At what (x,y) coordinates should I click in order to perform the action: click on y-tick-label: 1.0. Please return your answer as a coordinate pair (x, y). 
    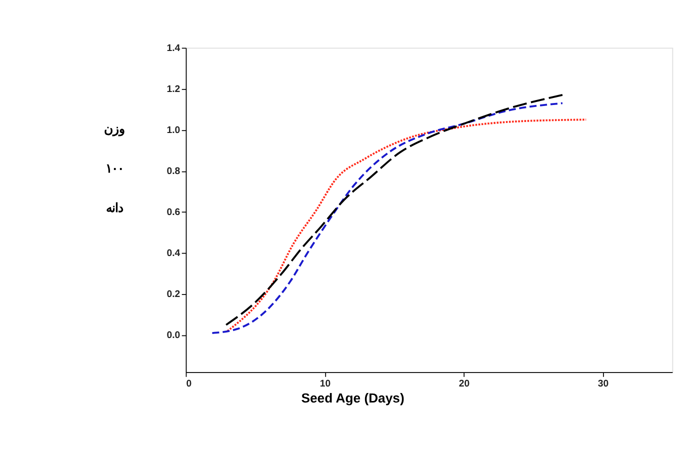
    Looking at the image, I should click on (173, 130).